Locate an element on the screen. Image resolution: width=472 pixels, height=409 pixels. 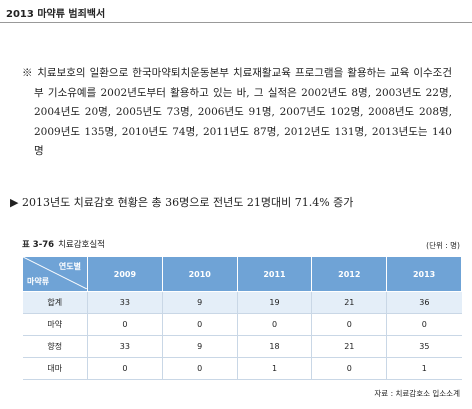
corner-bottom: 마약류 is located at coordinates (38, 281).